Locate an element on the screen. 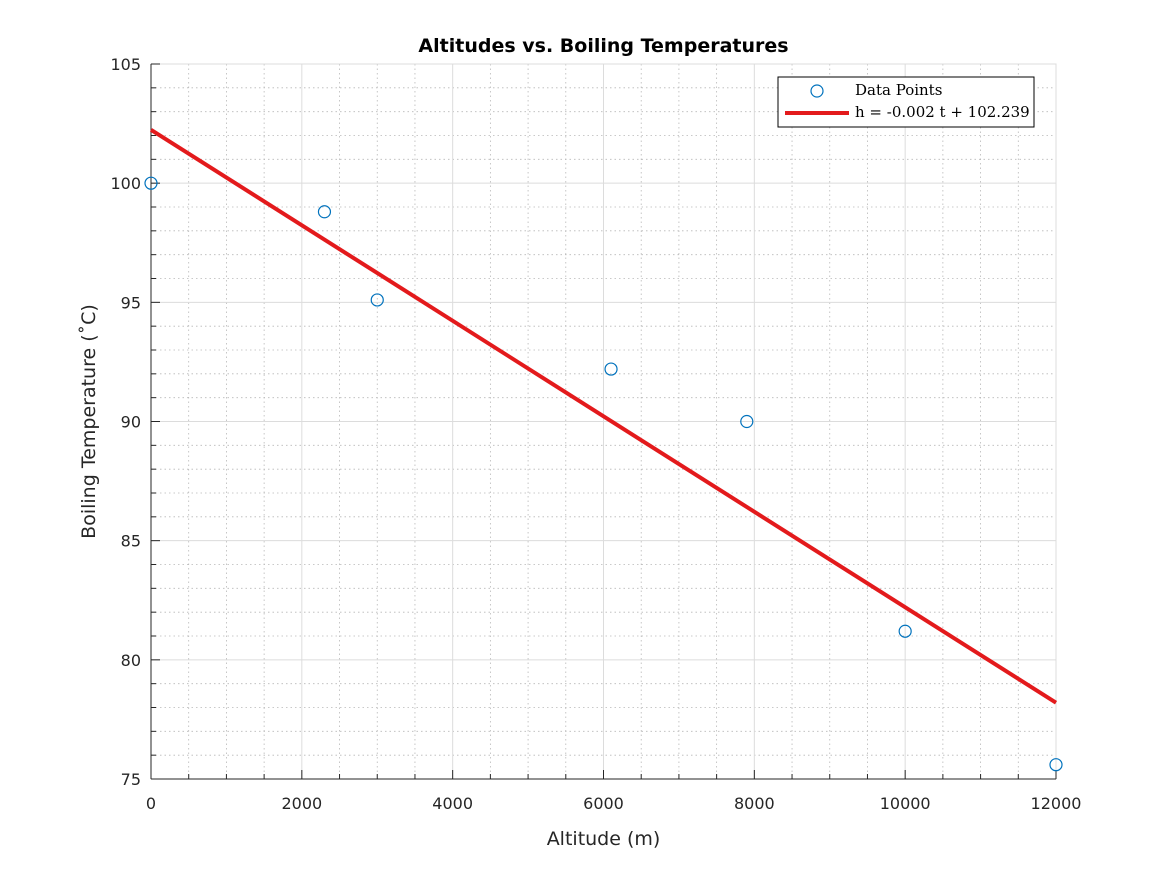 The height and width of the screenshot is (875, 1167). x-axis-ticks: 0 2000 4000 6000 8000 10000 12000 is located at coordinates (614, 791).